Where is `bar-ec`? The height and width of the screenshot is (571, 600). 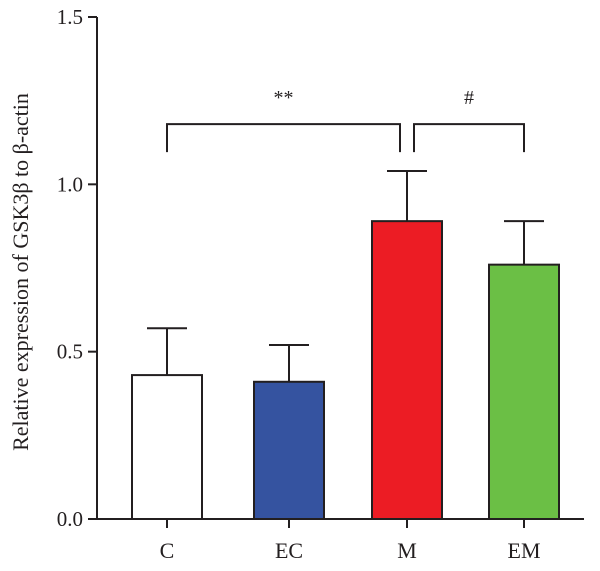
bar-ec is located at coordinates (289, 450).